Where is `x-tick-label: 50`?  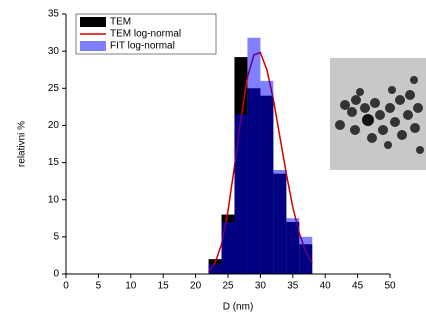 x-tick-label: 50 is located at coordinates (390, 286).